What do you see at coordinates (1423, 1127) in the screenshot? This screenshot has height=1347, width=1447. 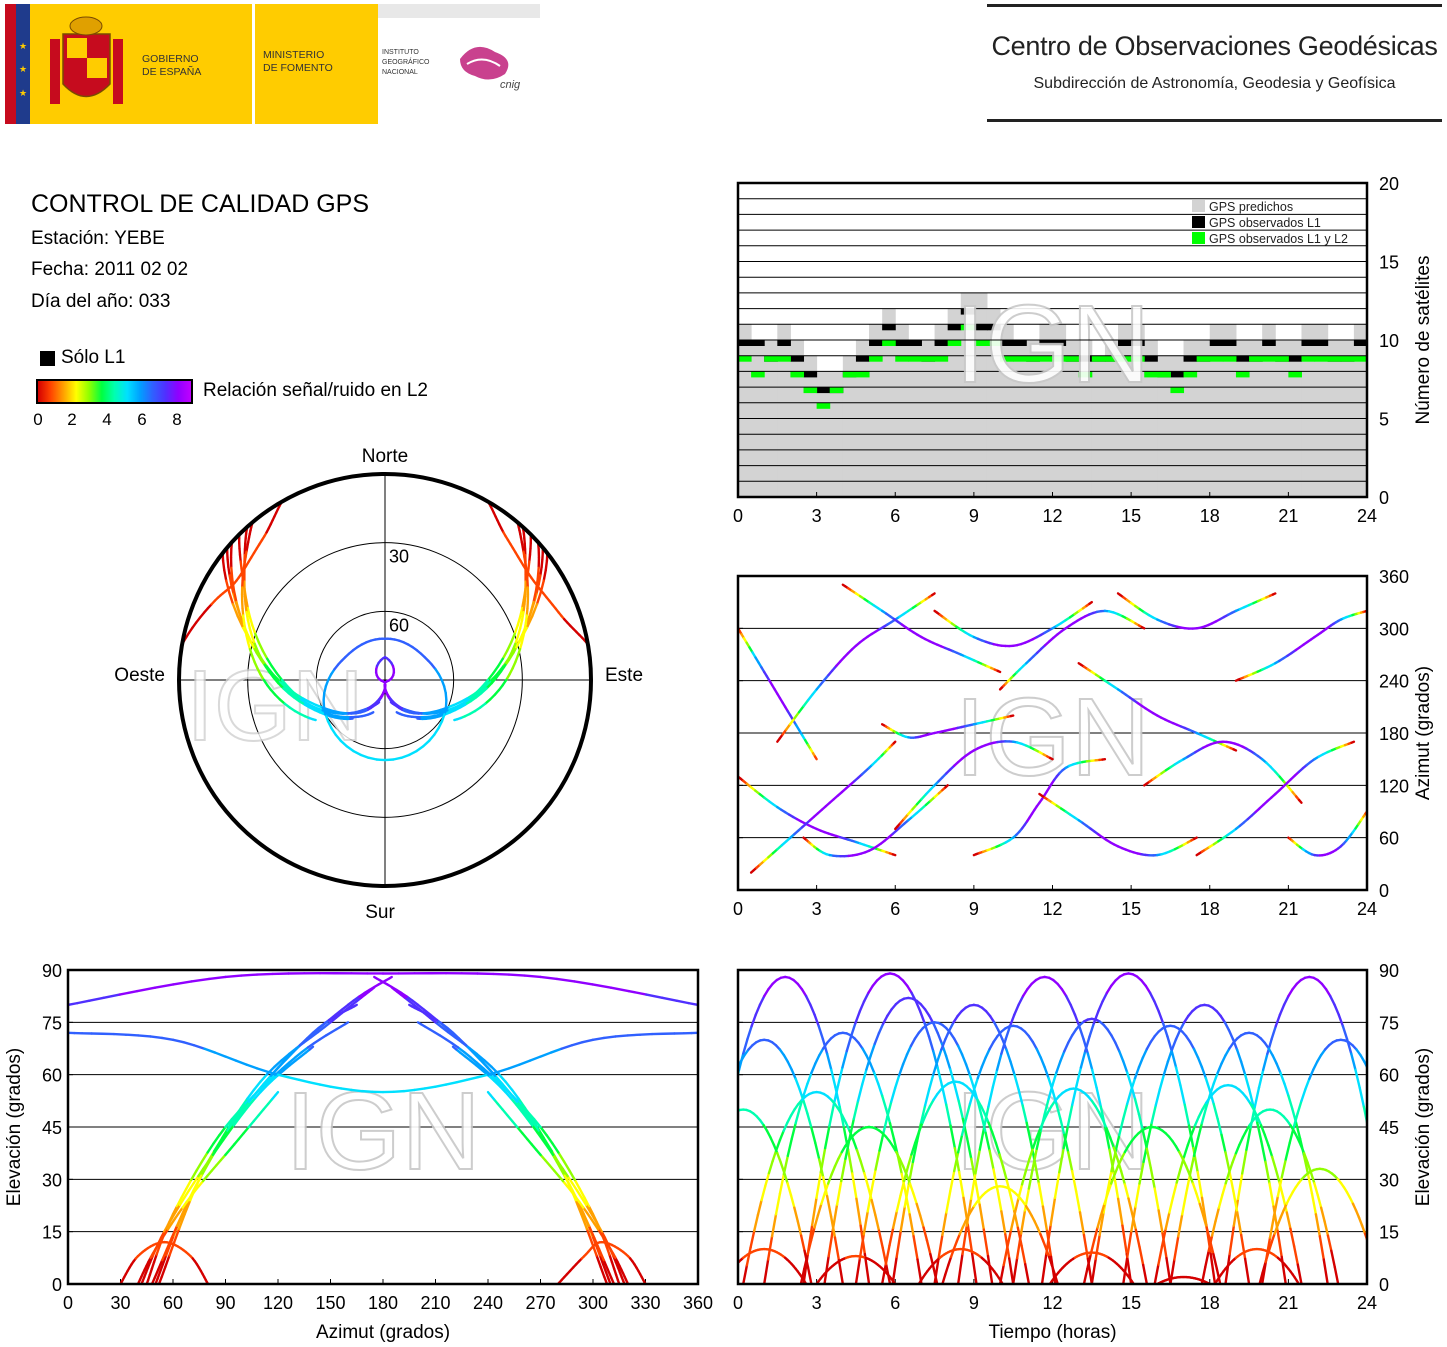 I see `y-axis-label: Elevación (grados)` at bounding box center [1423, 1127].